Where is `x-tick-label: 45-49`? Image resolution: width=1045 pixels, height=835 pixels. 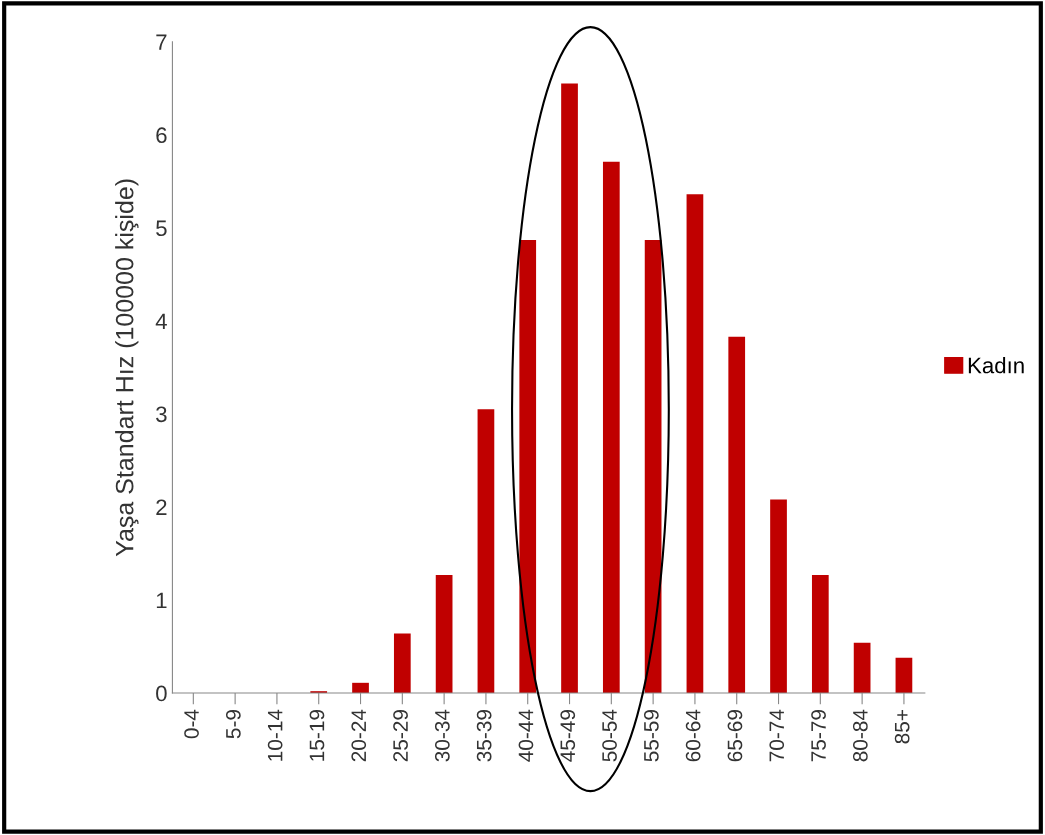
x-tick-label: 45-49 is located at coordinates (568, 736).